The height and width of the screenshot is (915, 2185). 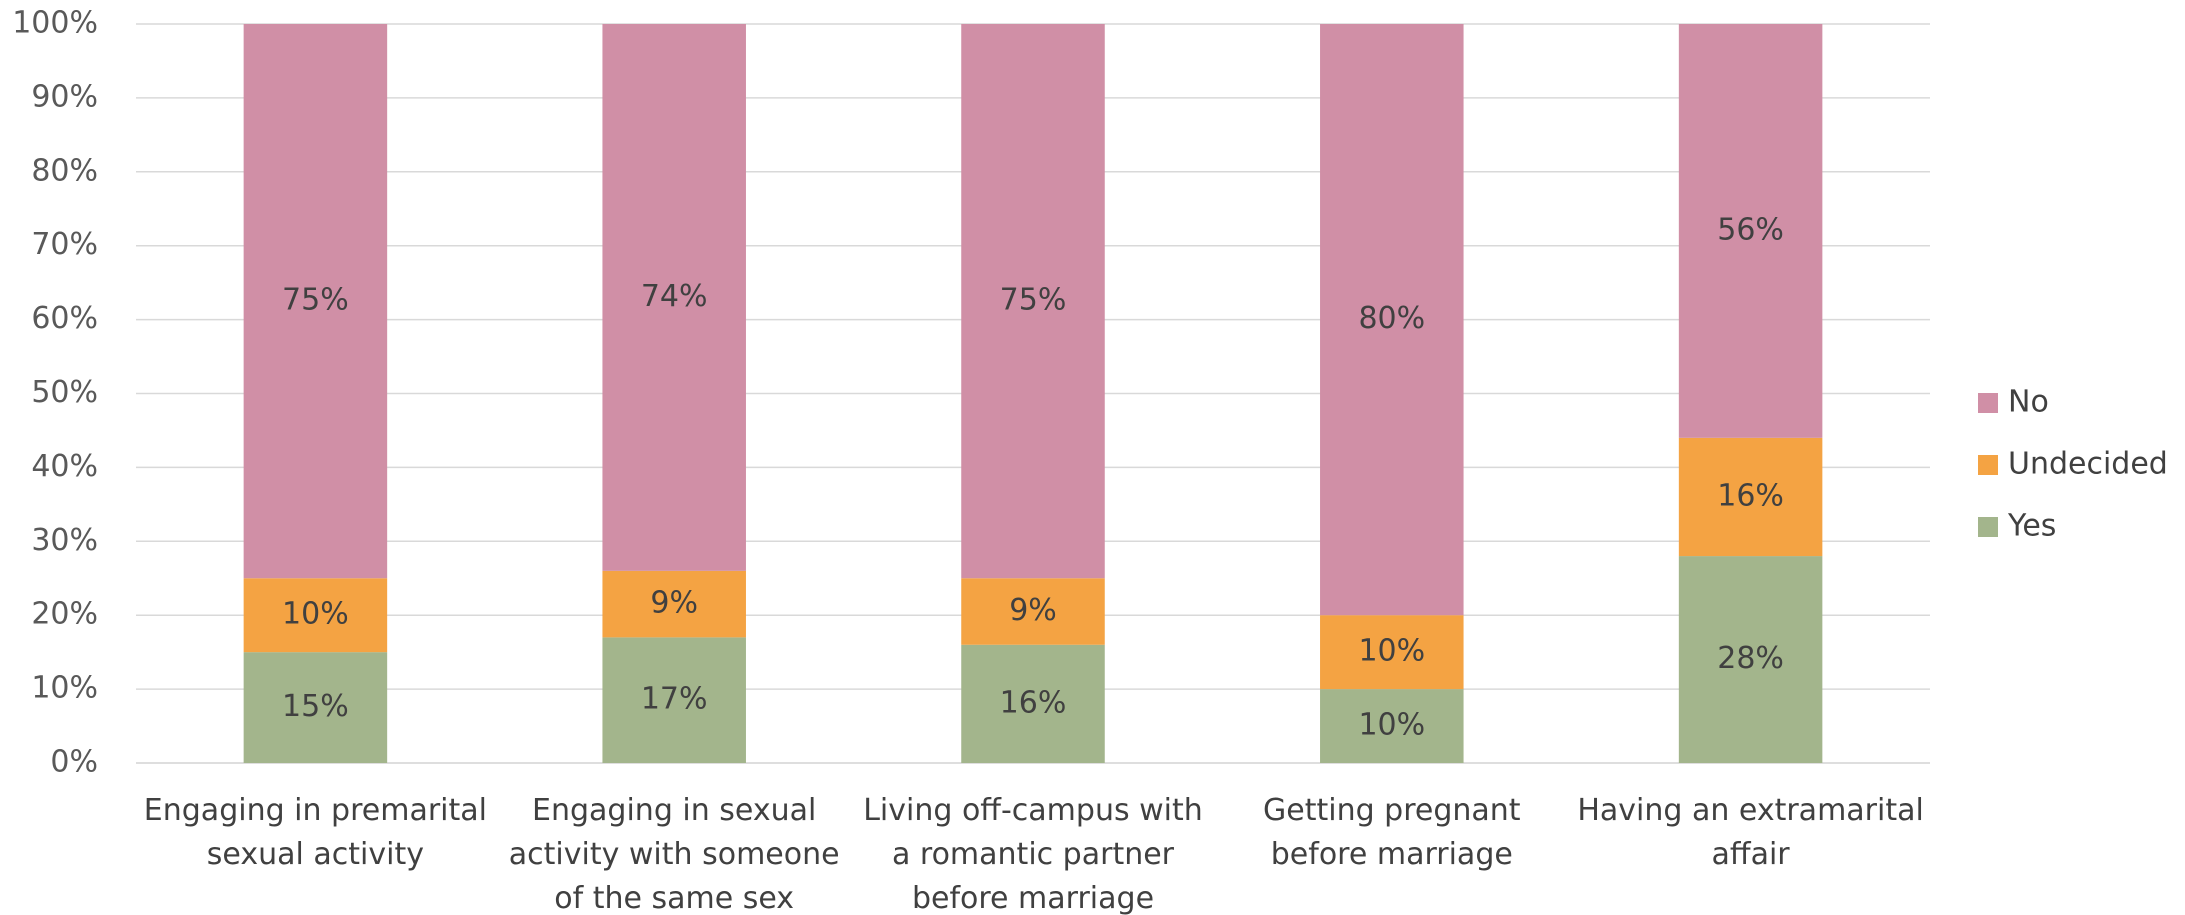 I want to click on y-tick-label: 100%, so click(x=55, y=23).